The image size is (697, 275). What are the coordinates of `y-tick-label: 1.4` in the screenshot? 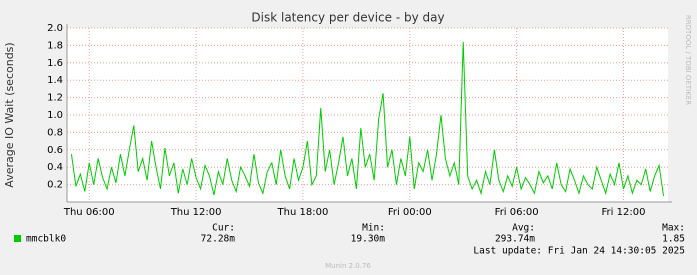 It's located at (55, 80).